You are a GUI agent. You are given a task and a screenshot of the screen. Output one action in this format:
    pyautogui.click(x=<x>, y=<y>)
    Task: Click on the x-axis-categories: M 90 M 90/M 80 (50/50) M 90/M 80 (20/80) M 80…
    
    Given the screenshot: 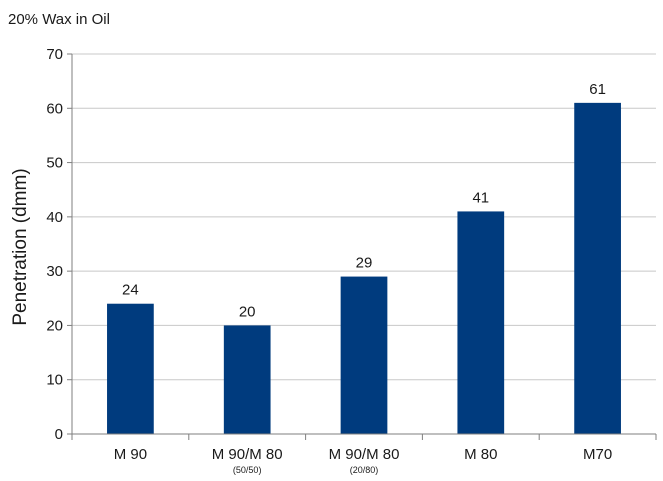 What is the action you would take?
    pyautogui.click(x=363, y=460)
    